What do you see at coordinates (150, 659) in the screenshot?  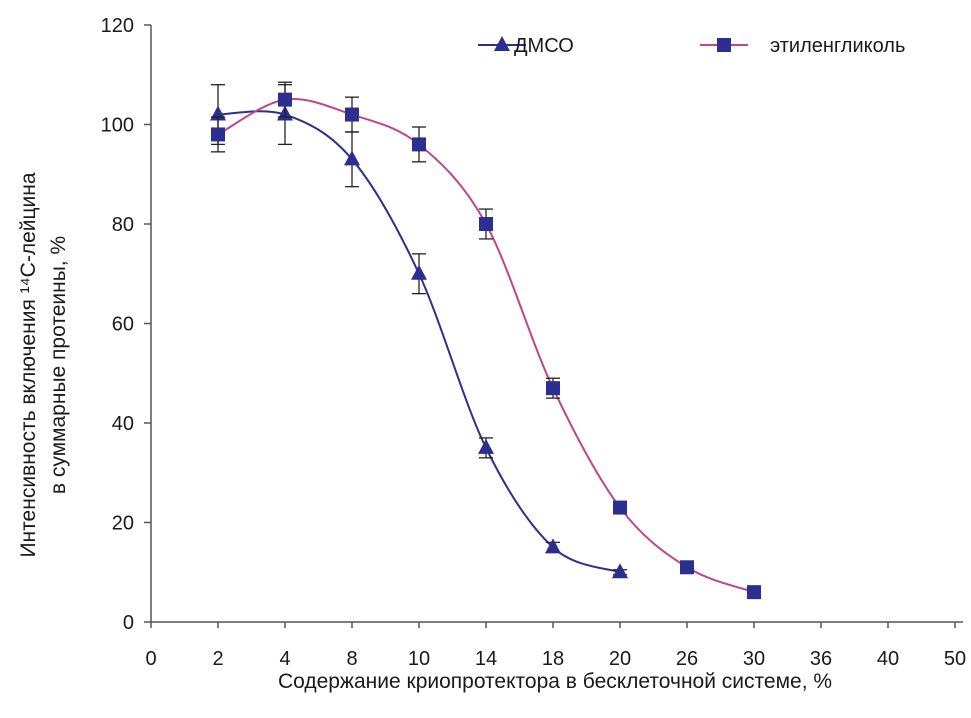 I see `x-tick-label: 0` at bounding box center [150, 659].